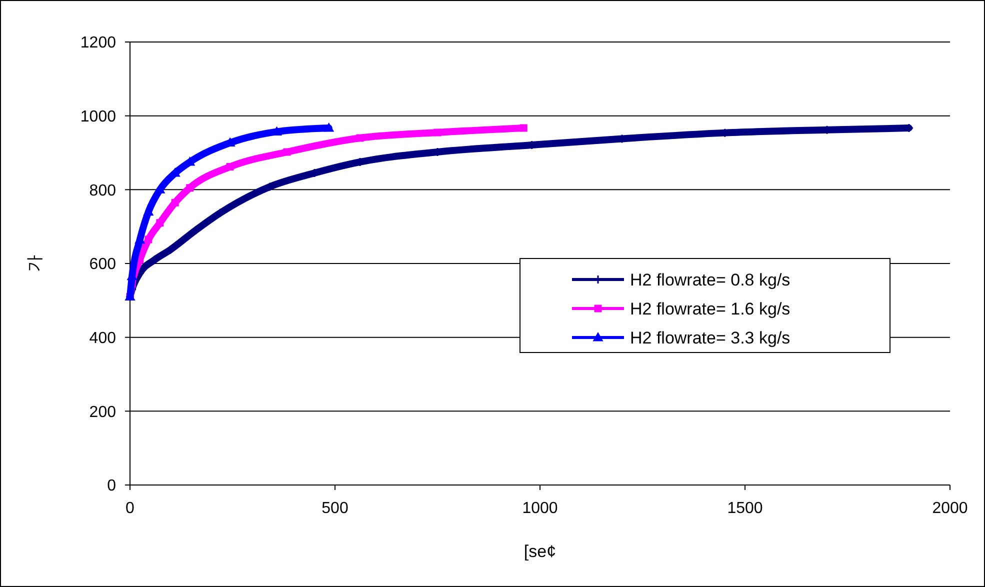 The width and height of the screenshot is (985, 587). I want to click on y-tick-label: 1200, so click(98, 43).